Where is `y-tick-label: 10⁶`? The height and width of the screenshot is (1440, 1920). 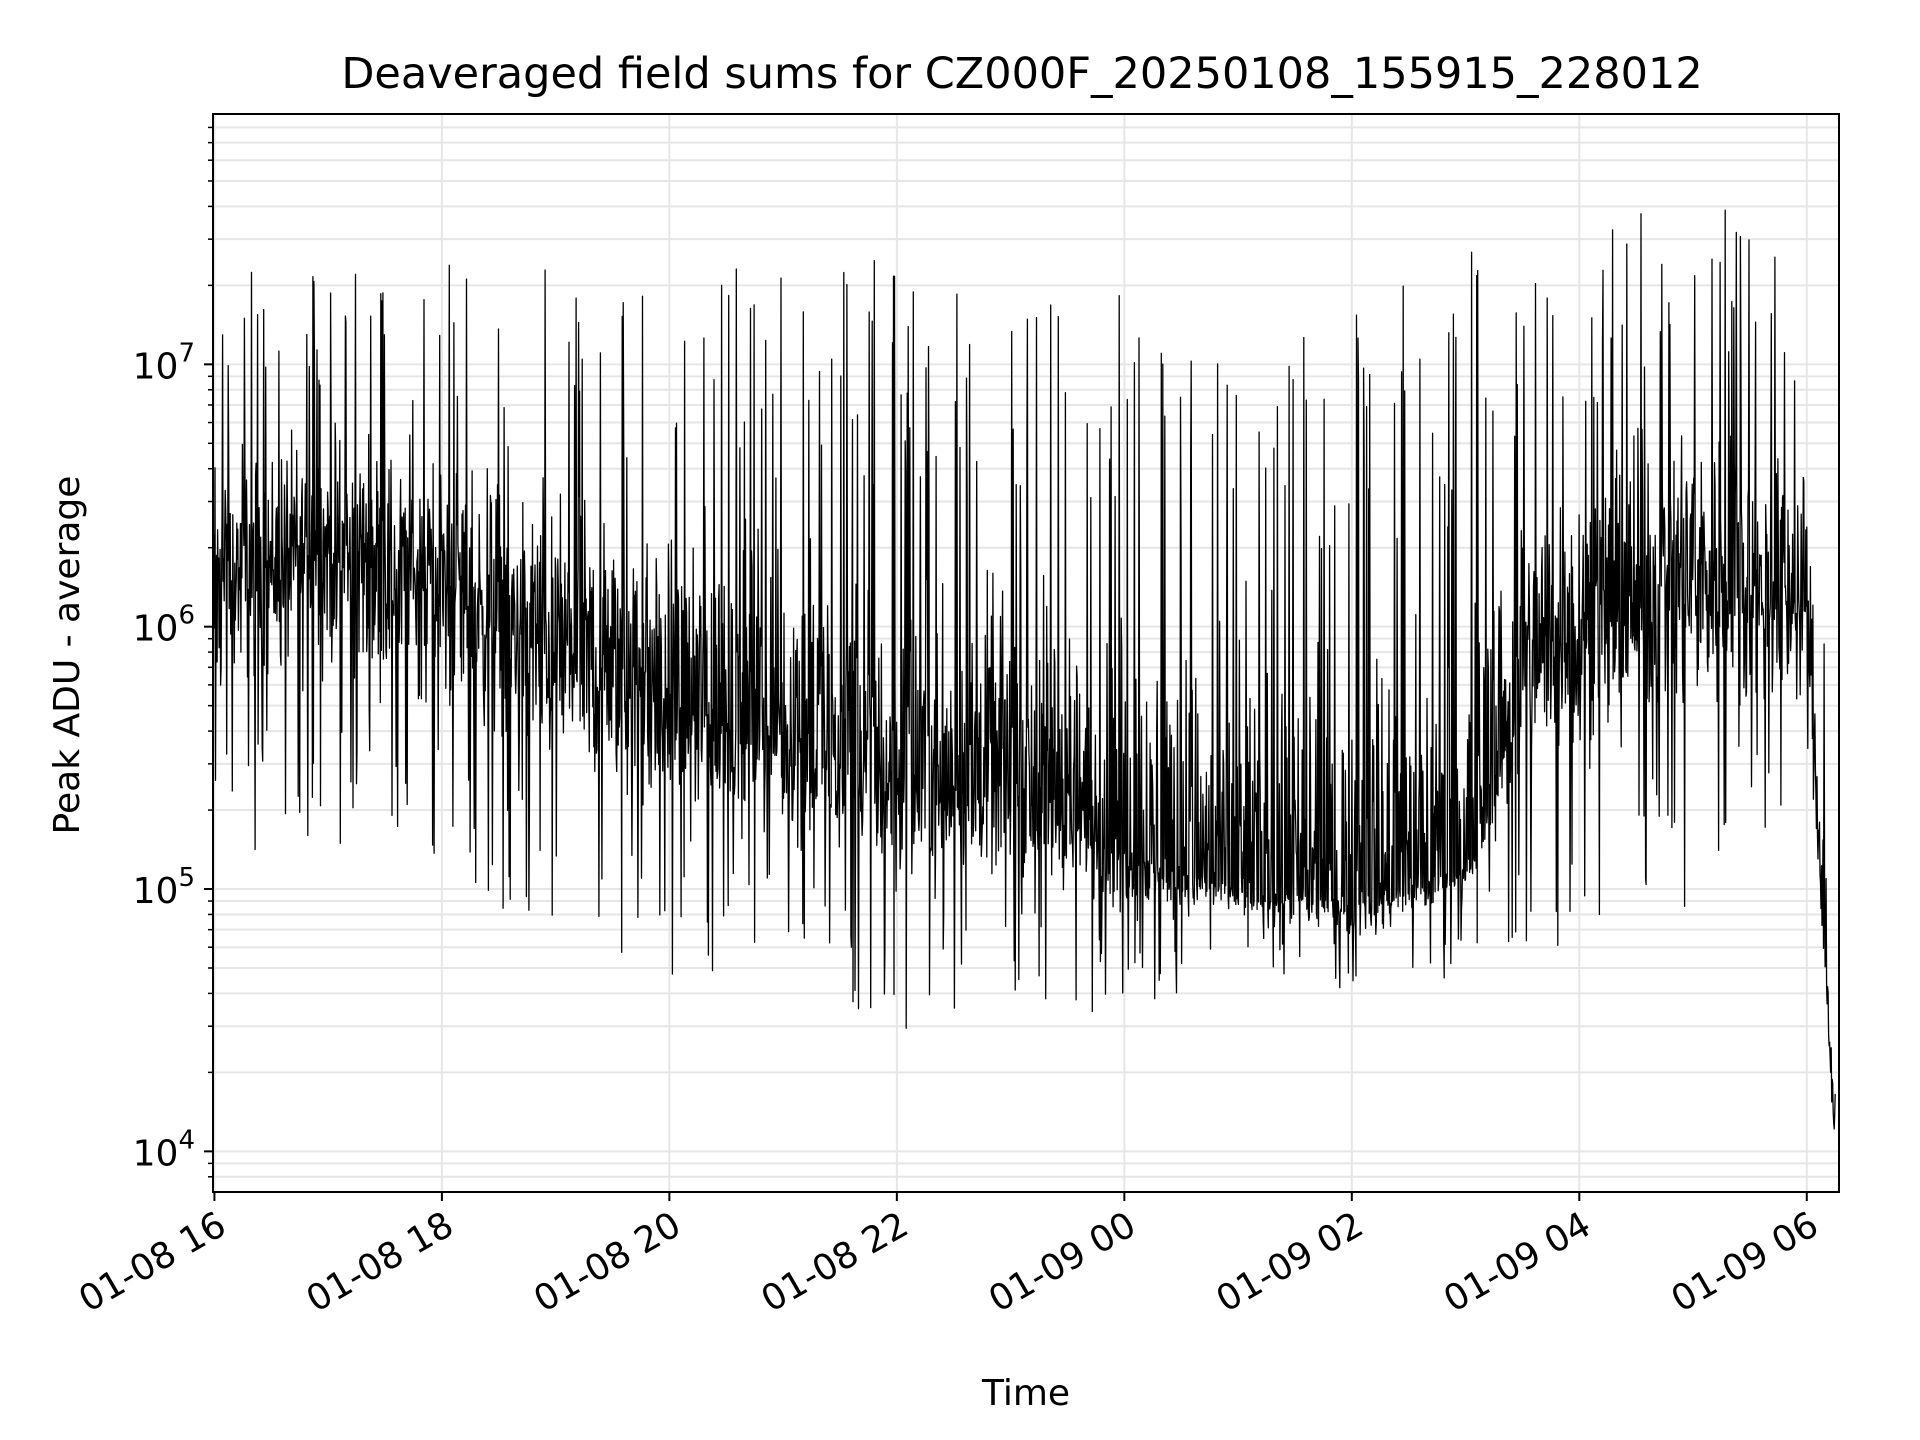 y-tick-label: 10⁶ is located at coordinates (164, 625).